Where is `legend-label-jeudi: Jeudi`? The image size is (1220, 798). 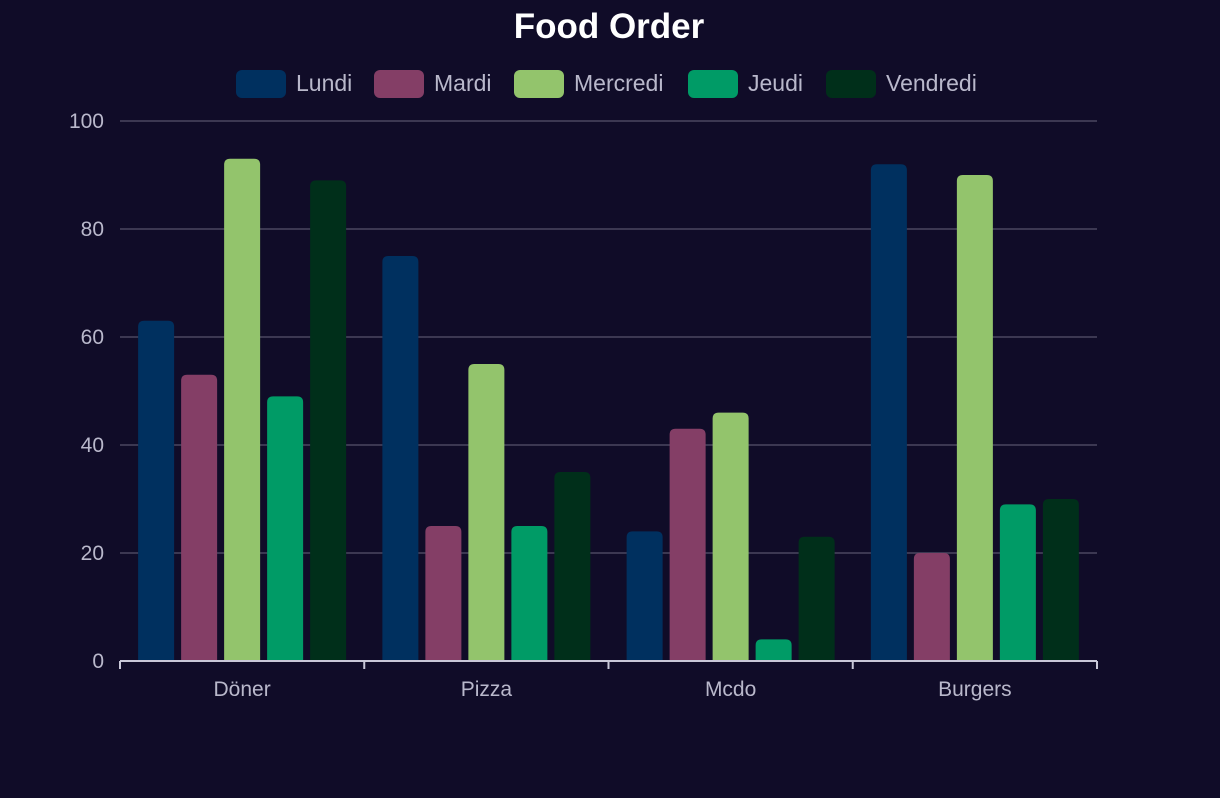
legend-label-jeudi: Jeudi is located at coordinates (775, 83).